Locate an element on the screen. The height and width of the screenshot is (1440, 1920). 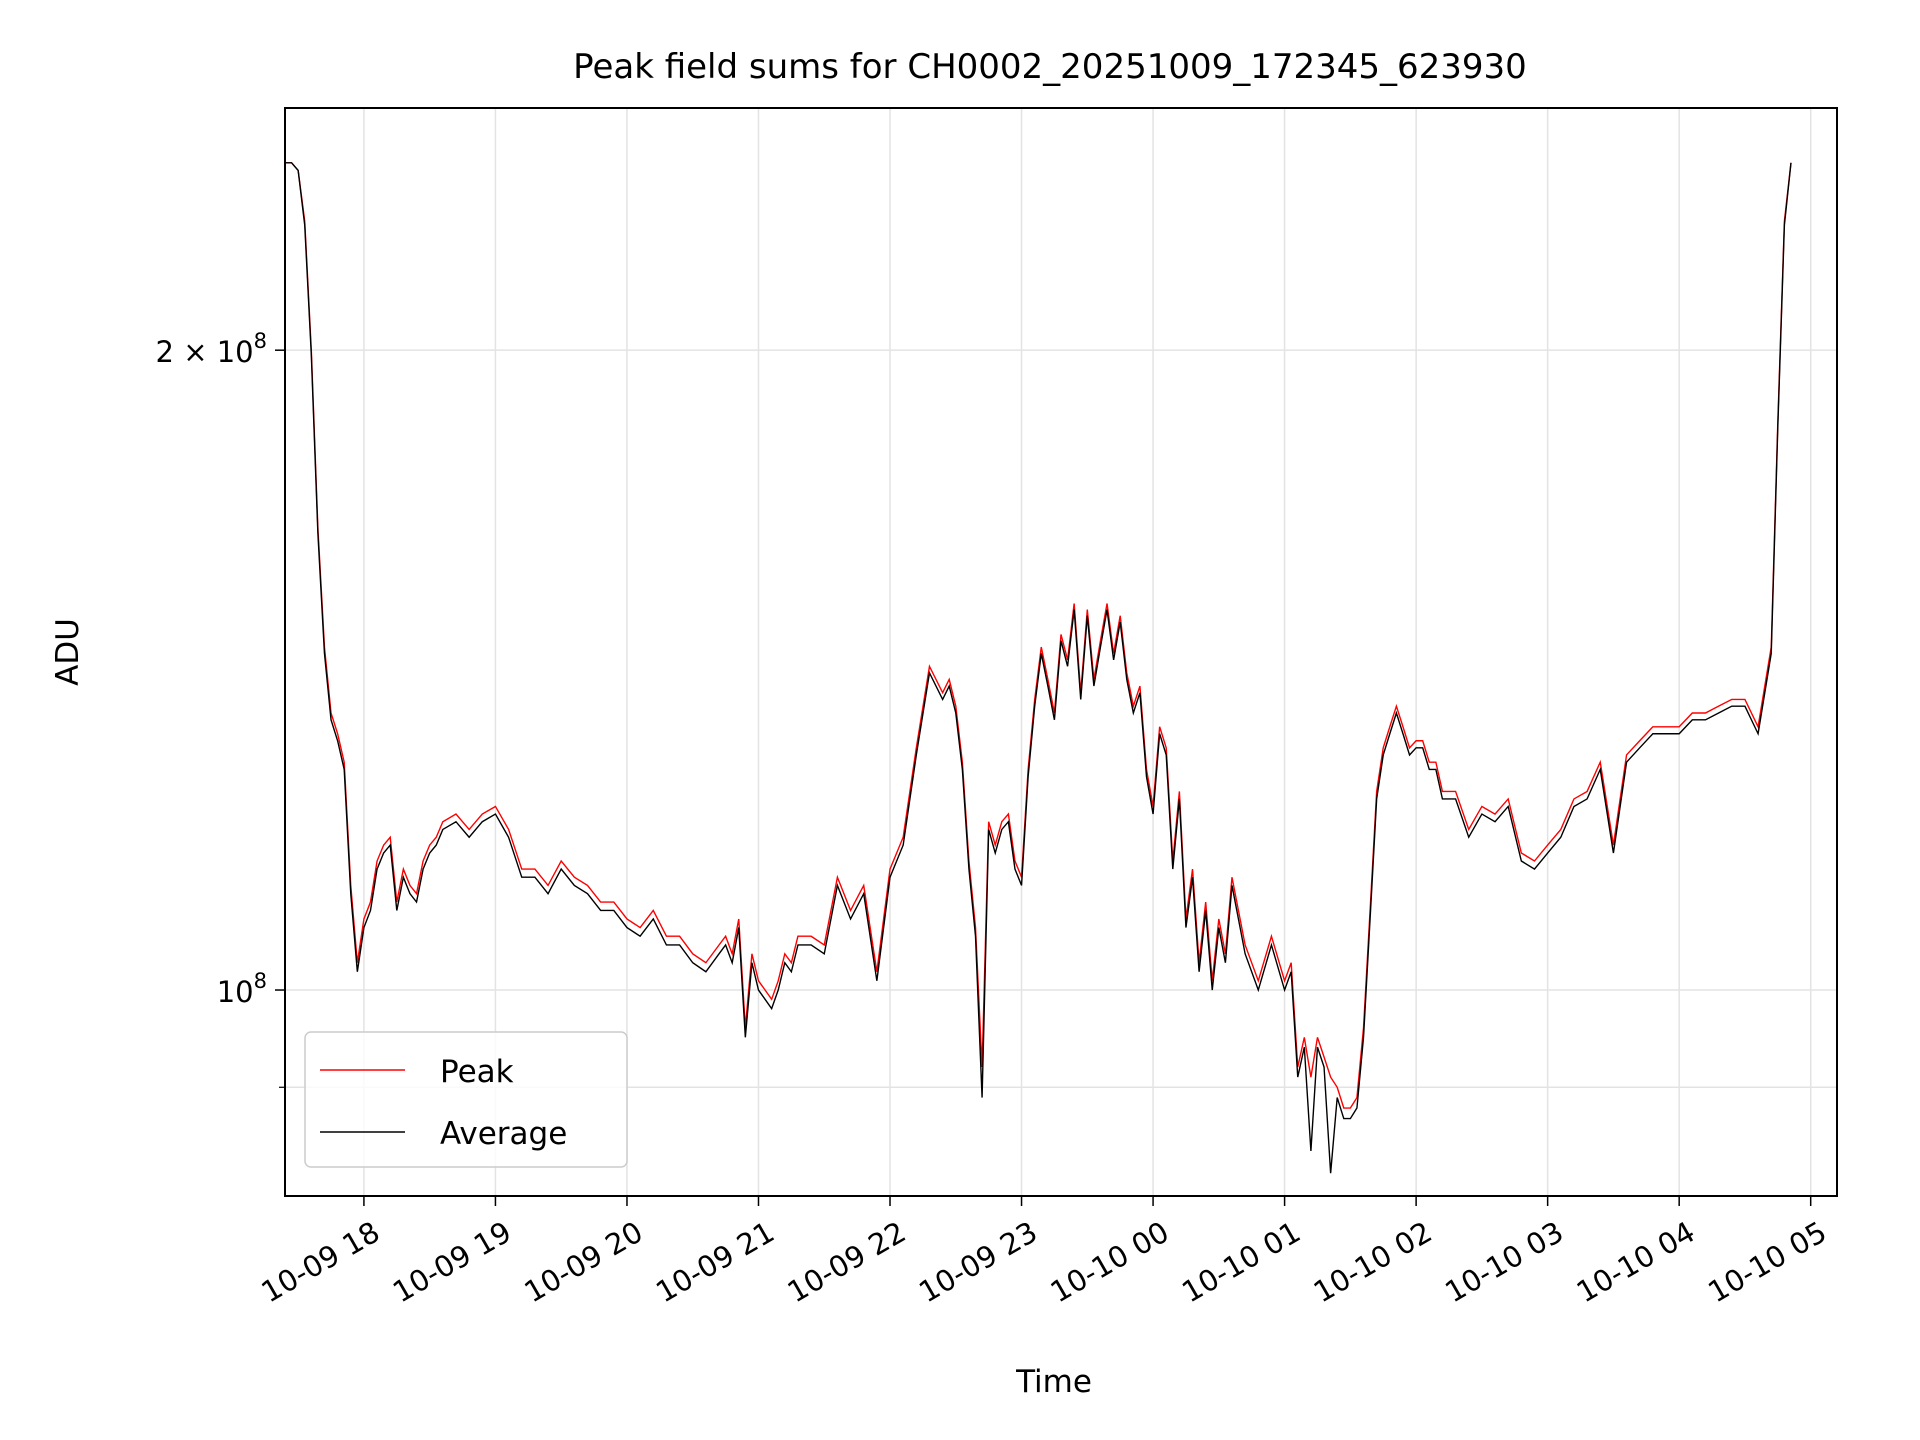
y-tick-label: 2 × 108 is located at coordinates (211, 349).